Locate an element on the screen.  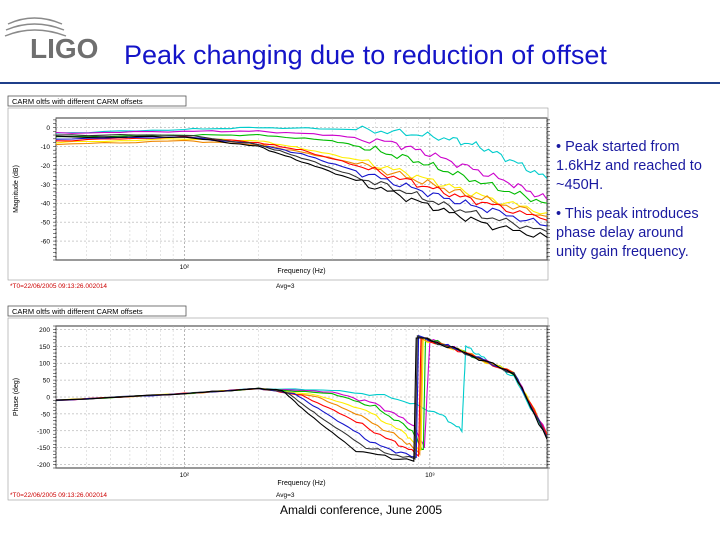
slide-title: Peak changing due to reduction of offset is located at coordinates (365, 55).